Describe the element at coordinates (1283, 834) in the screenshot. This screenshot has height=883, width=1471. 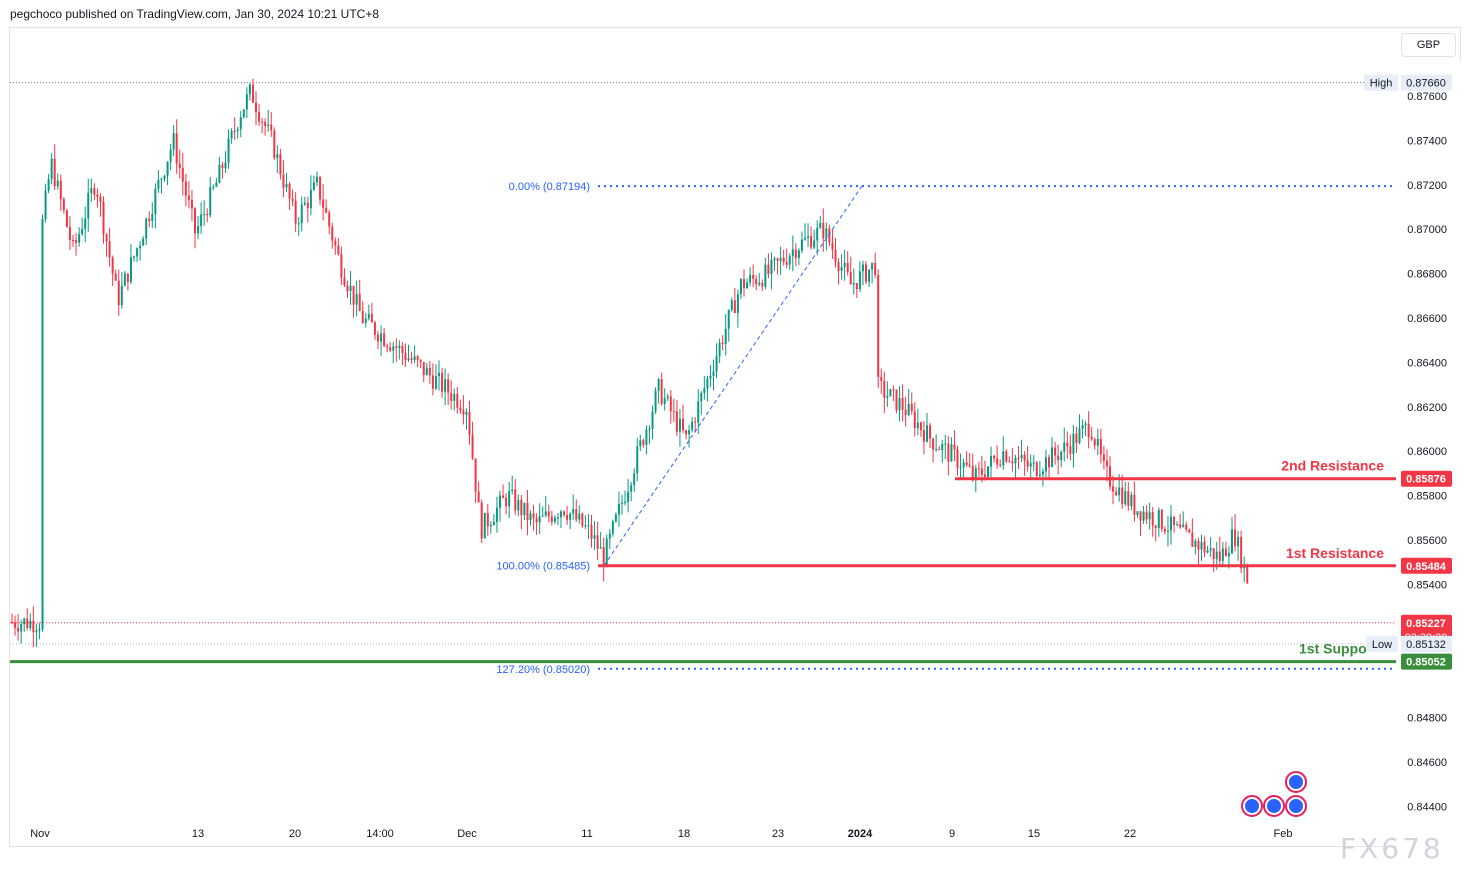
I see `time-tick: Feb` at that location.